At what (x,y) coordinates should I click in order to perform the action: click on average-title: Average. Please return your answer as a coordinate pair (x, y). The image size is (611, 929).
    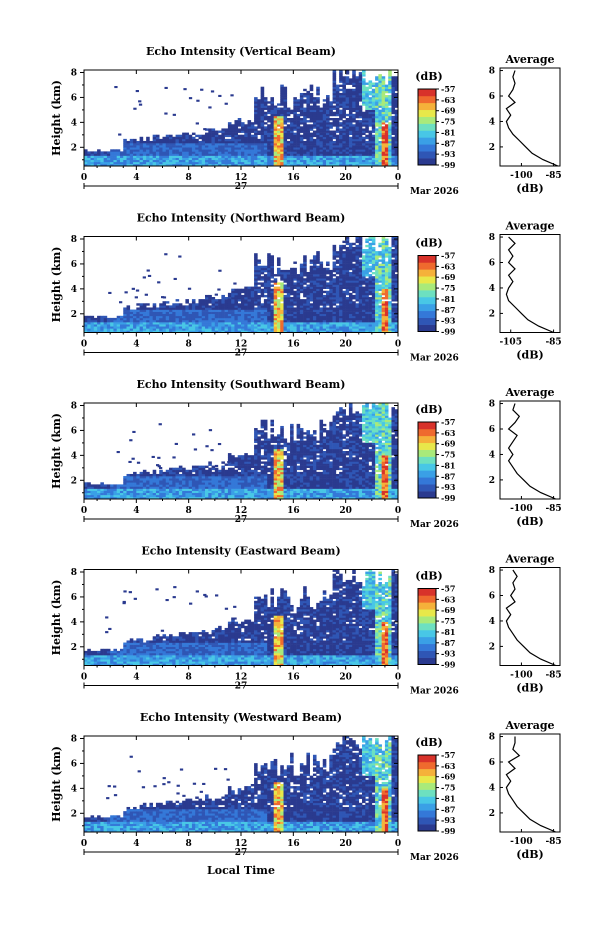
    Looking at the image, I should click on (529, 226).